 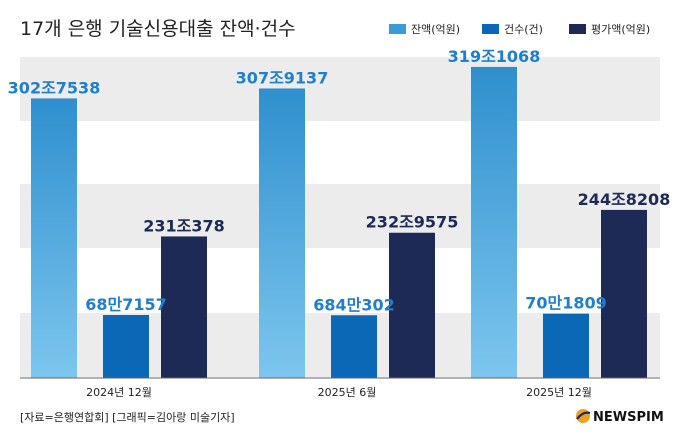 What do you see at coordinates (54, 87) in the screenshot?
I see `data-label-balance: 302조7538` at bounding box center [54, 87].